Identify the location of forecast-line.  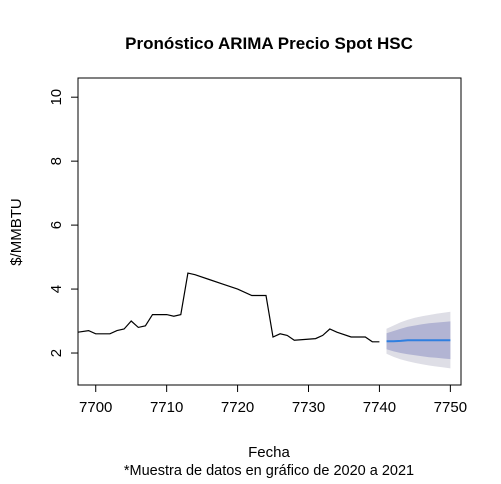
(418, 341).